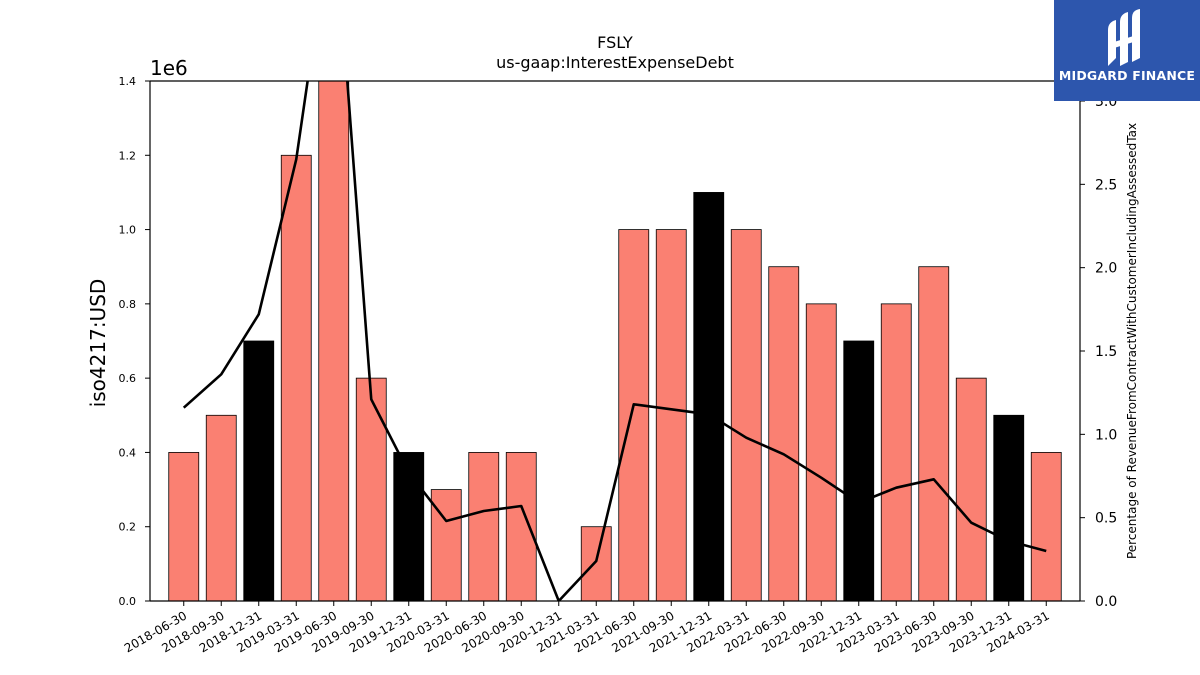  Describe the element at coordinates (128, 230) in the screenshot. I see `y-tick-label: 1.0` at that location.